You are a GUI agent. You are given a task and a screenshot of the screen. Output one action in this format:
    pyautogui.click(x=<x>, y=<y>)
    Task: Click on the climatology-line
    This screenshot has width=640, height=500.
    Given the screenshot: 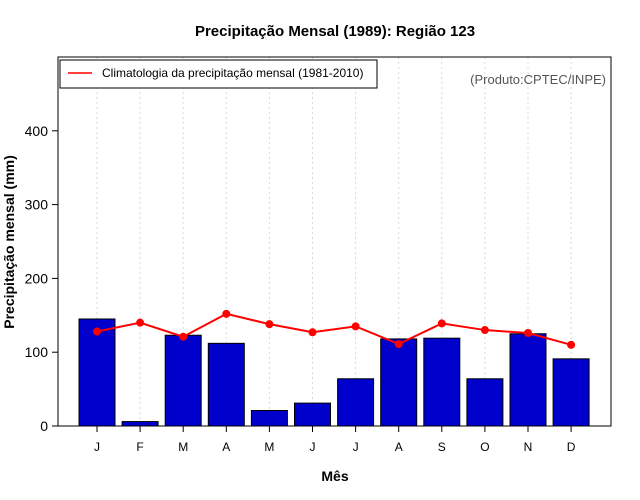 What is the action you would take?
    pyautogui.click(x=334, y=329)
    